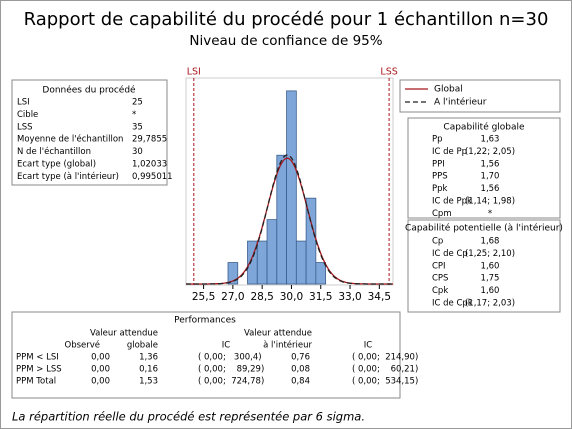 The width and height of the screenshot is (572, 429). Describe the element at coordinates (205, 321) in the screenshot. I see `table-title: Performances` at that location.